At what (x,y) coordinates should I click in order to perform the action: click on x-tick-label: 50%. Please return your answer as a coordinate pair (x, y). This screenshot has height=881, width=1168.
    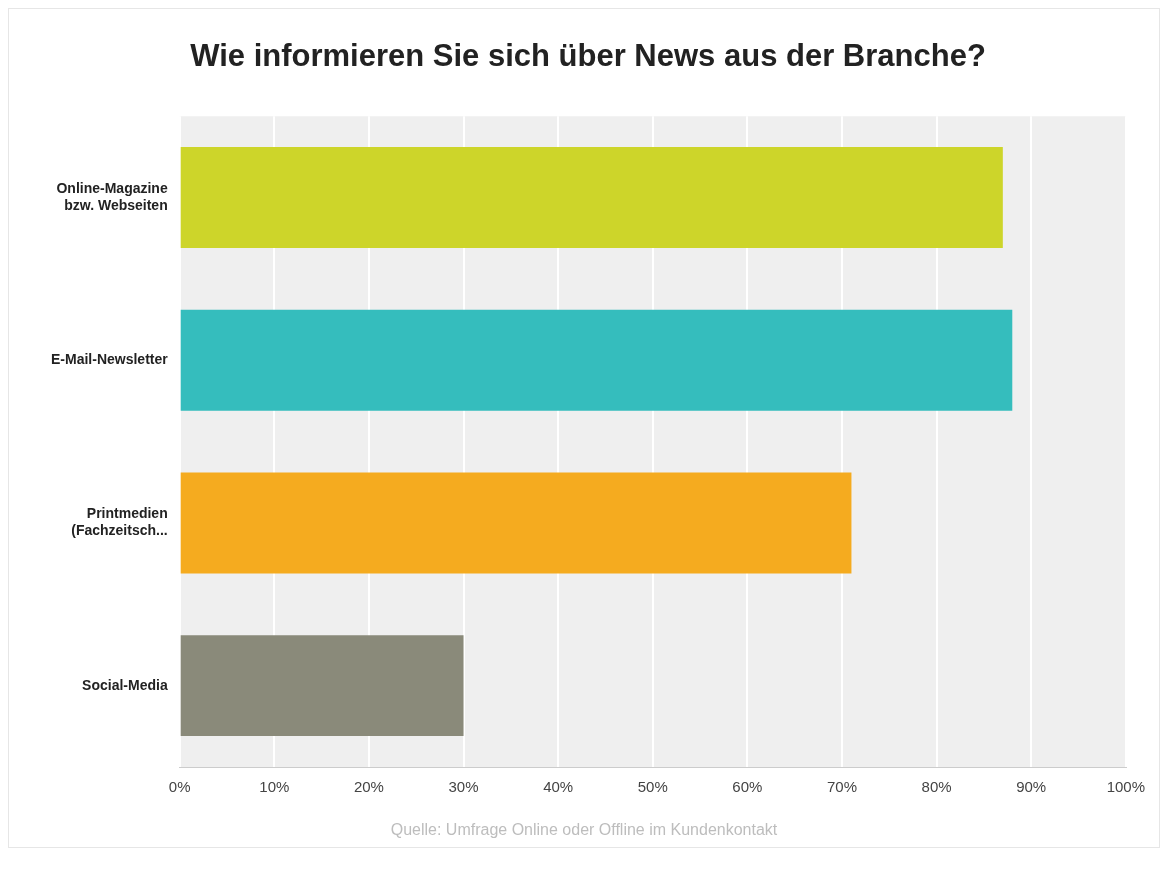
    Looking at the image, I should click on (652, 787).